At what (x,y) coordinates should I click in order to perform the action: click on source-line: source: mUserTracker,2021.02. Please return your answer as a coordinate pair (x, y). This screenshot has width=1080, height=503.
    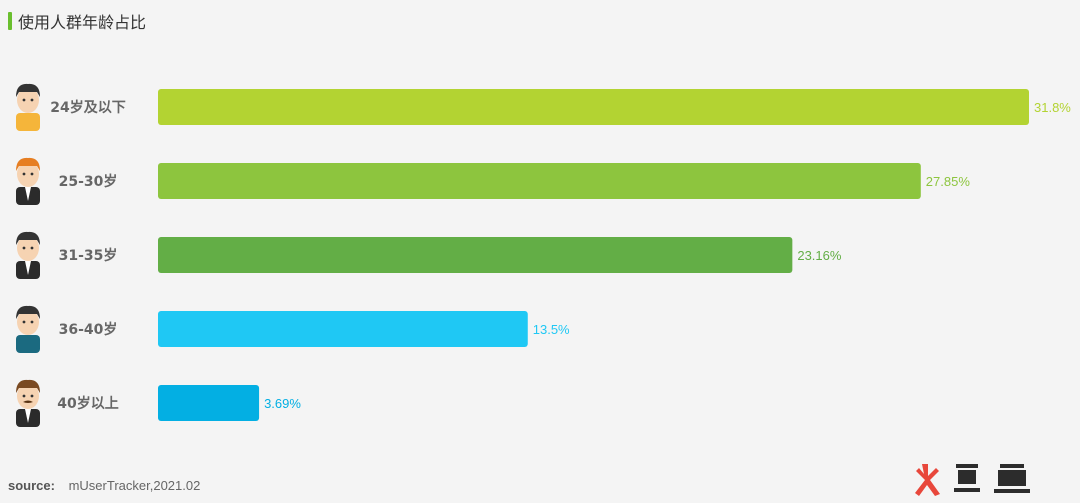
    Looking at the image, I should click on (104, 485).